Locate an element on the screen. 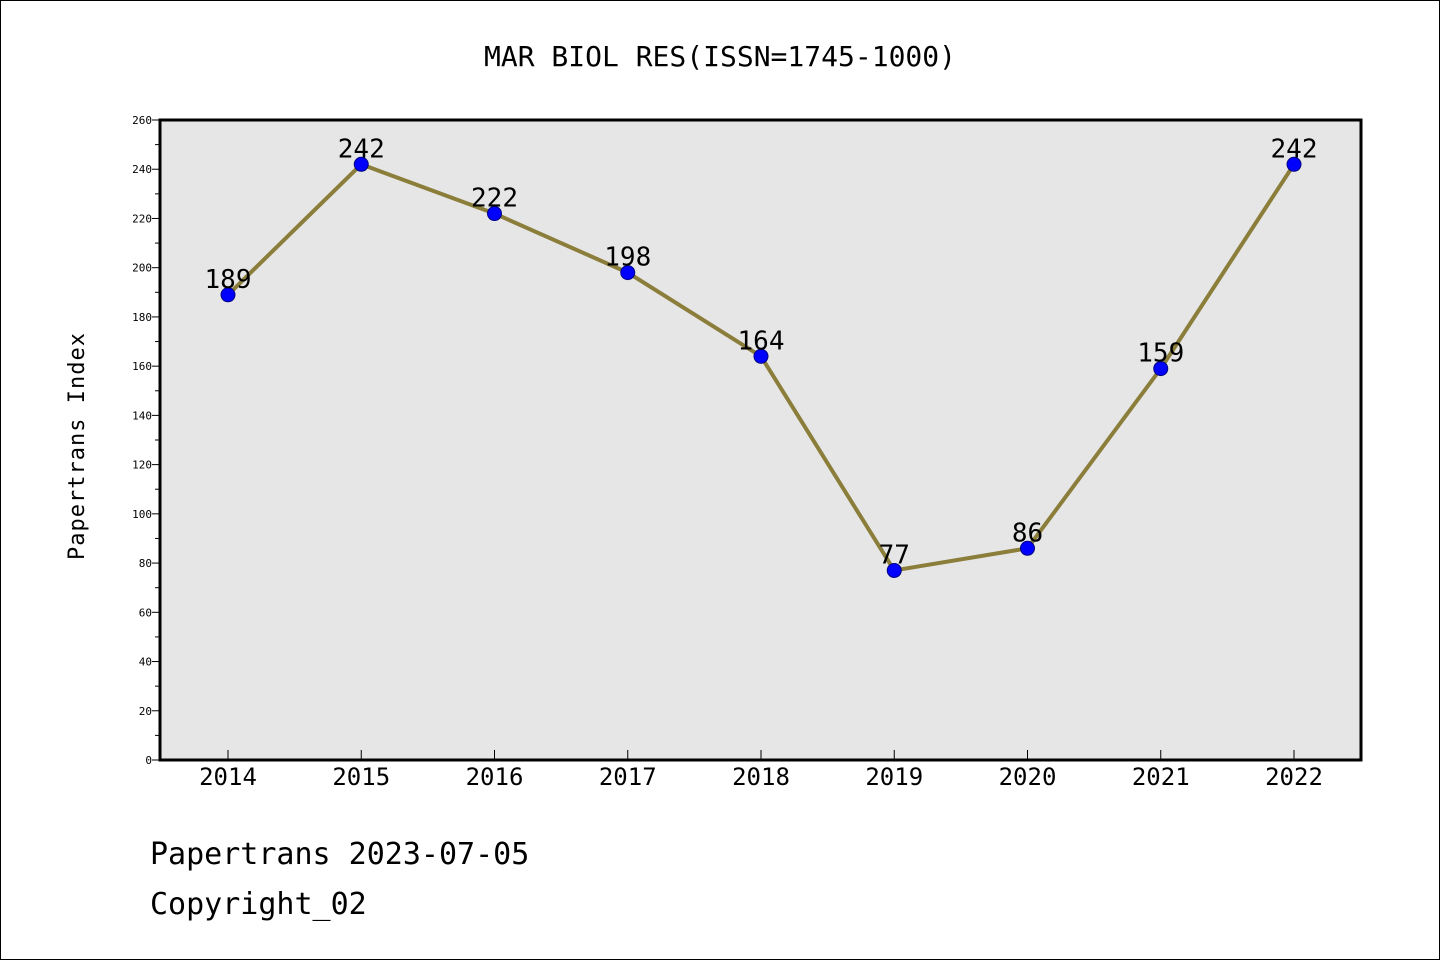 Image resolution: width=1440 pixels, height=960 pixels. y-tick-label: 100 is located at coordinates (142, 514).